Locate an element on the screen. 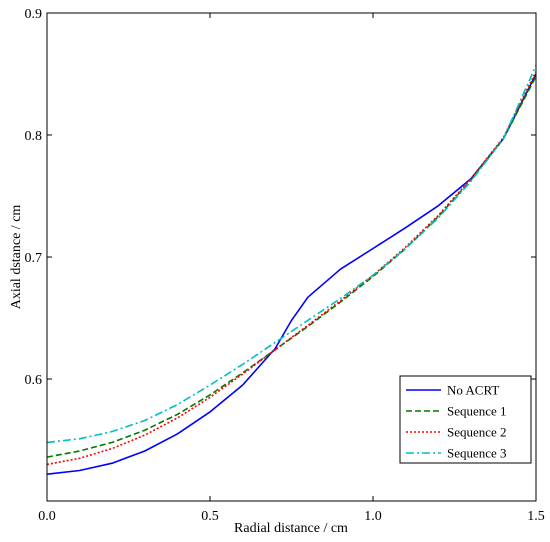  legend-label-3: Sequence 2 is located at coordinates (477, 432).